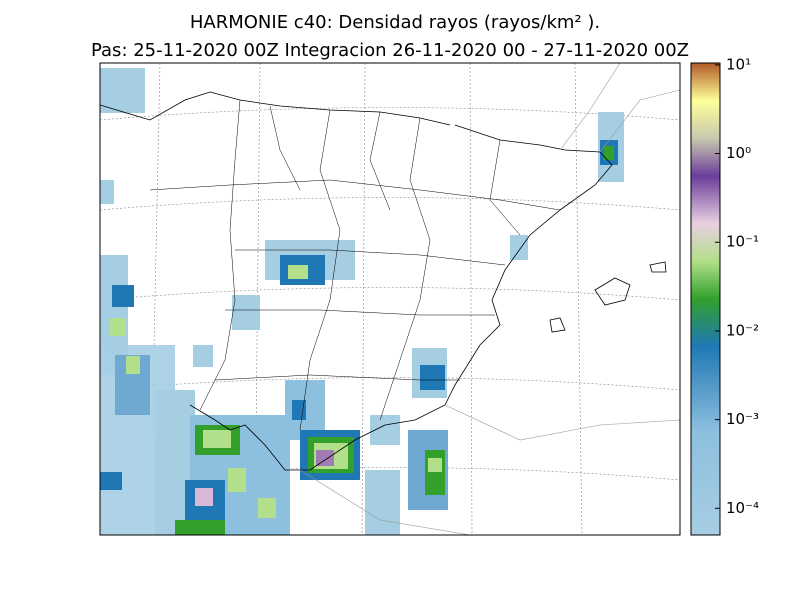  I want to click on colorbar-tick-label: 10⁰, so click(738, 153).